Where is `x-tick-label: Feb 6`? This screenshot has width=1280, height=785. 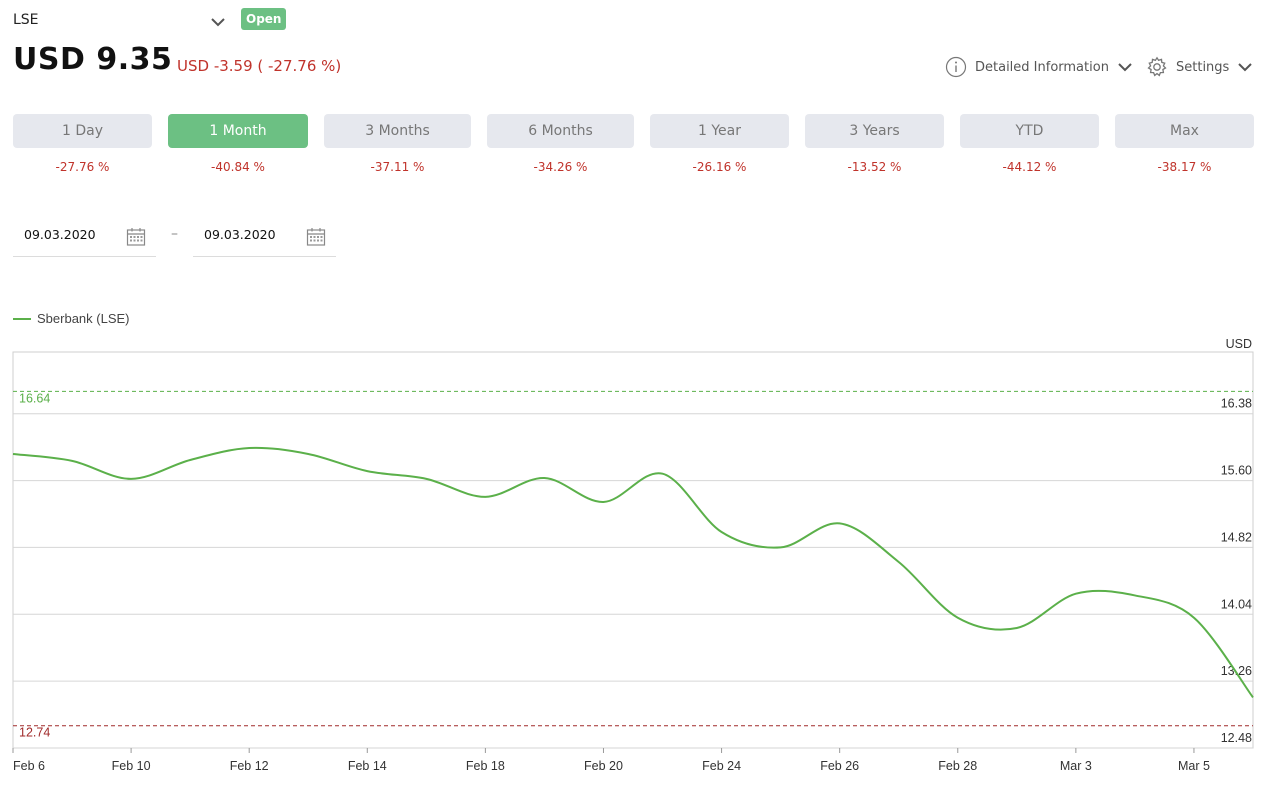 x-tick-label: Feb 6 is located at coordinates (29, 764).